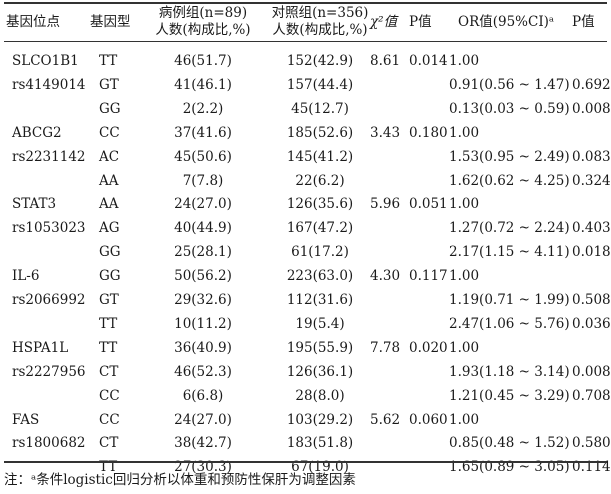  Describe the element at coordinates (203, 84) in the screenshot. I see `case-count-cell: 41(46.1)` at that location.